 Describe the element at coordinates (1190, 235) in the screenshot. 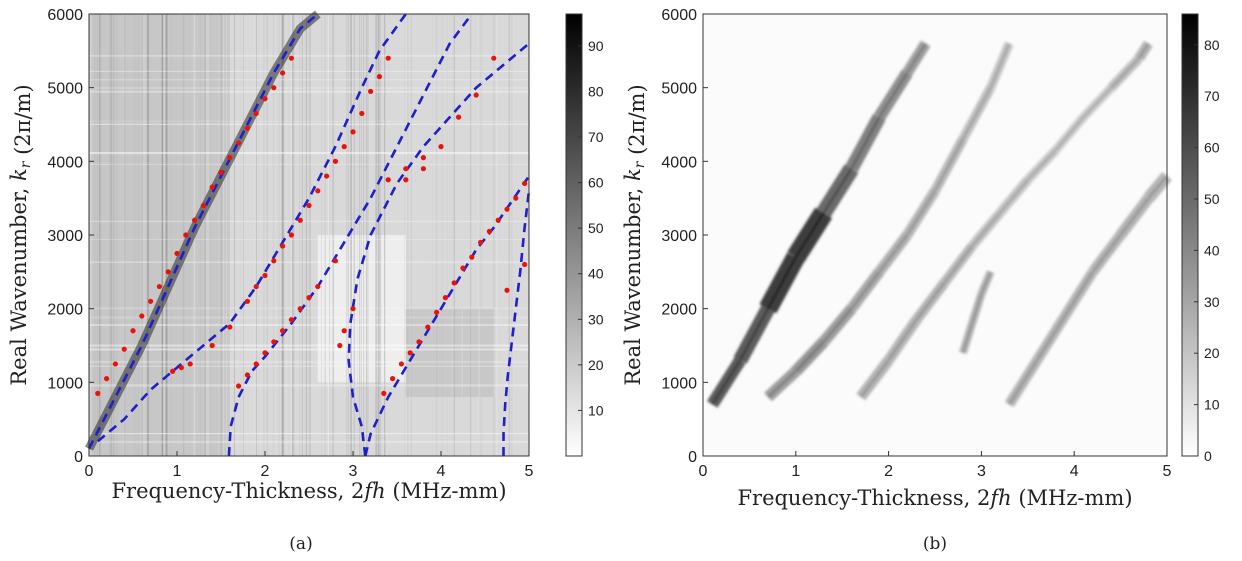

I see `panel-b-colorbar` at that location.